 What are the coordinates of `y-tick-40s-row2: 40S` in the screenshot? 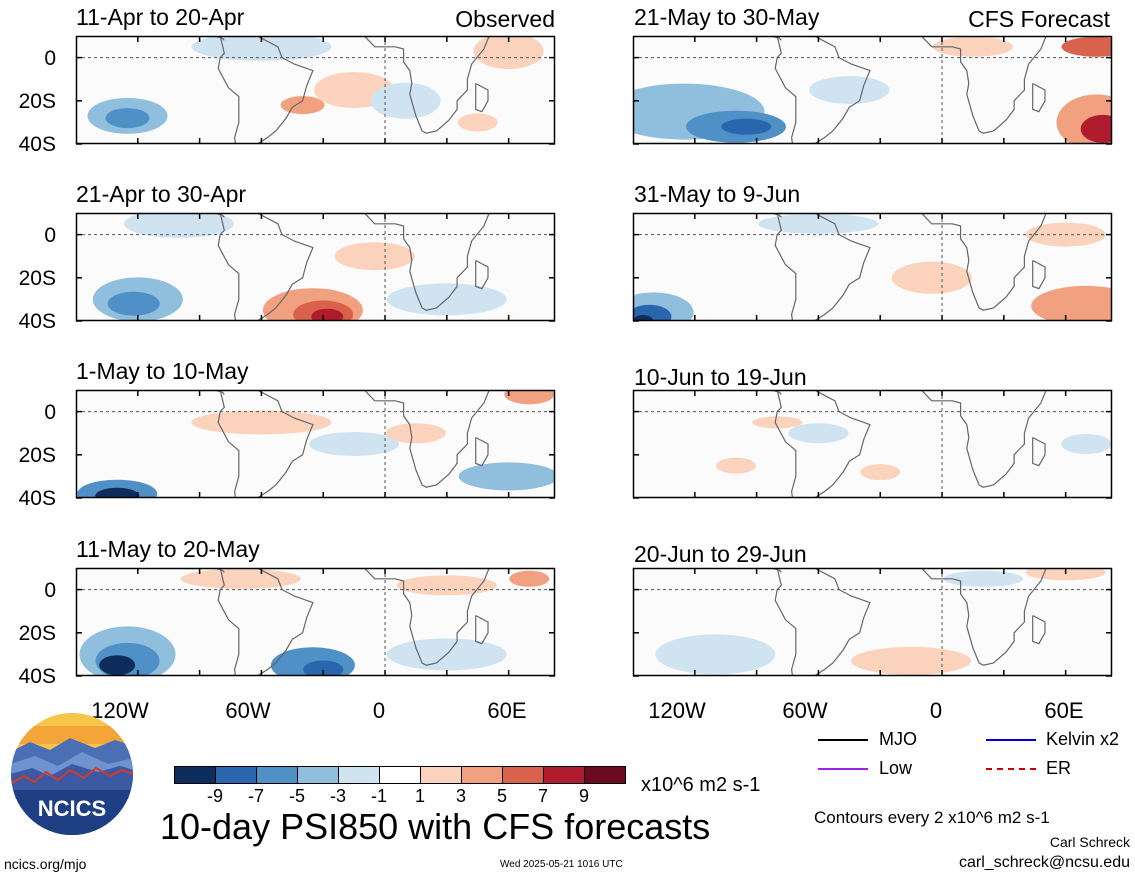 It's located at (37, 321).